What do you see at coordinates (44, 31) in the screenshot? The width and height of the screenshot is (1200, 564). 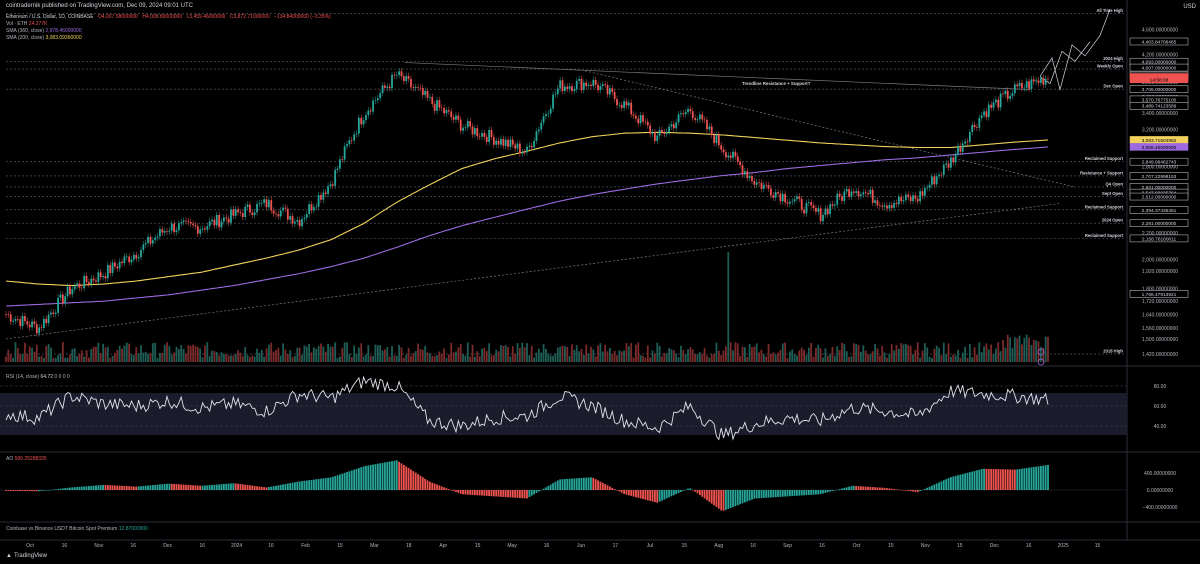 I see `indicator-sma360: SMA (360, close) 2,978.46000000` at bounding box center [44, 31].